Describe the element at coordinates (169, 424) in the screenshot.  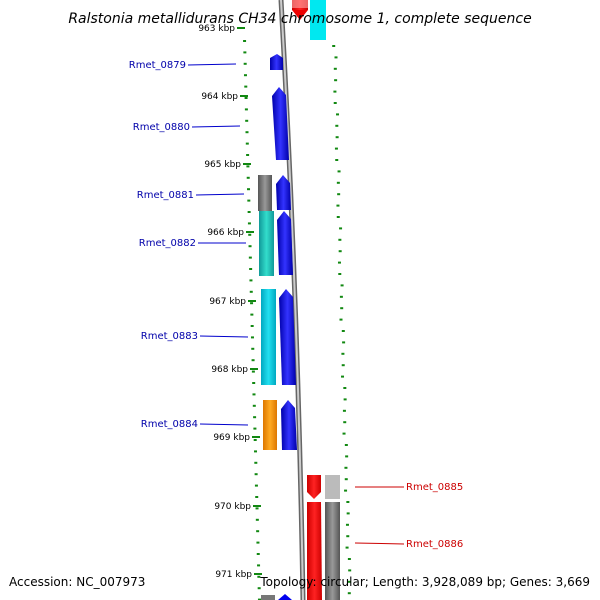
I see `gene-label-rmet-0884: Rmet_0884` at that location.